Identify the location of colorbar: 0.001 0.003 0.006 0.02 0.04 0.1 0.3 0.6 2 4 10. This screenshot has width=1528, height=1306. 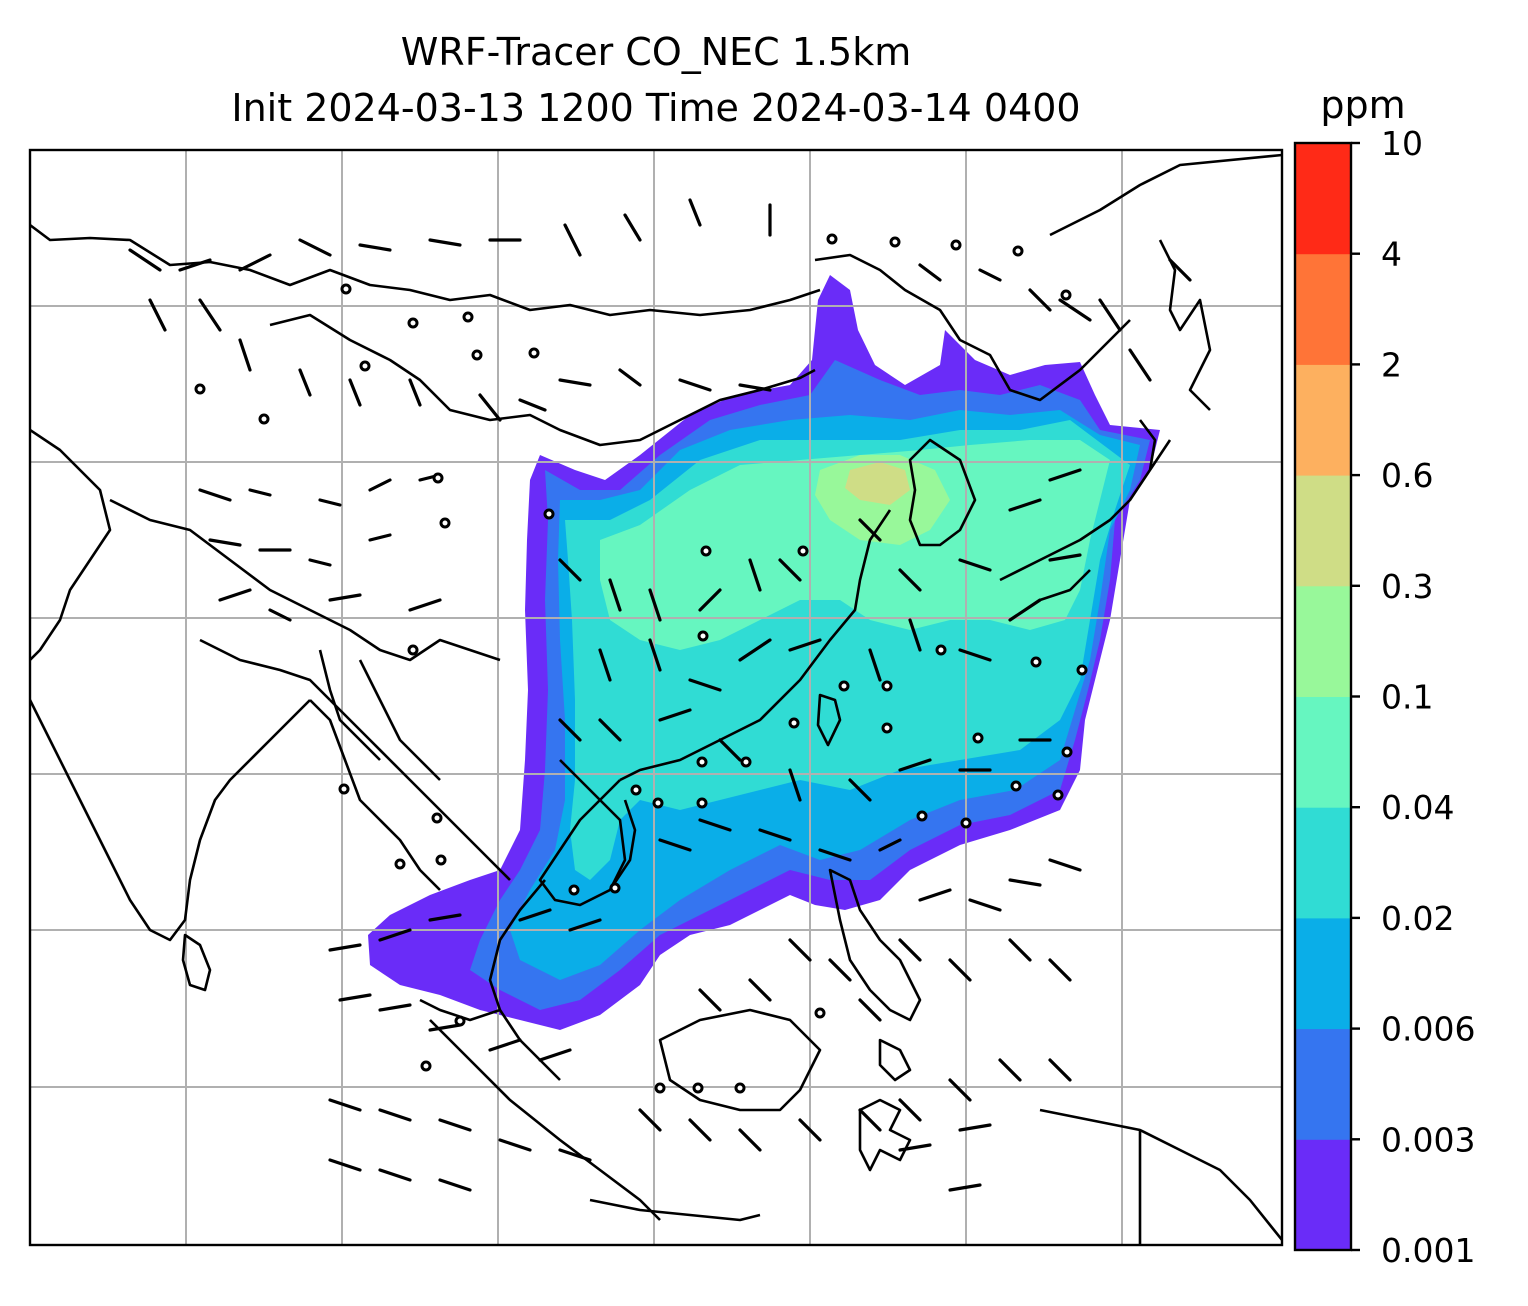
(1384, 697).